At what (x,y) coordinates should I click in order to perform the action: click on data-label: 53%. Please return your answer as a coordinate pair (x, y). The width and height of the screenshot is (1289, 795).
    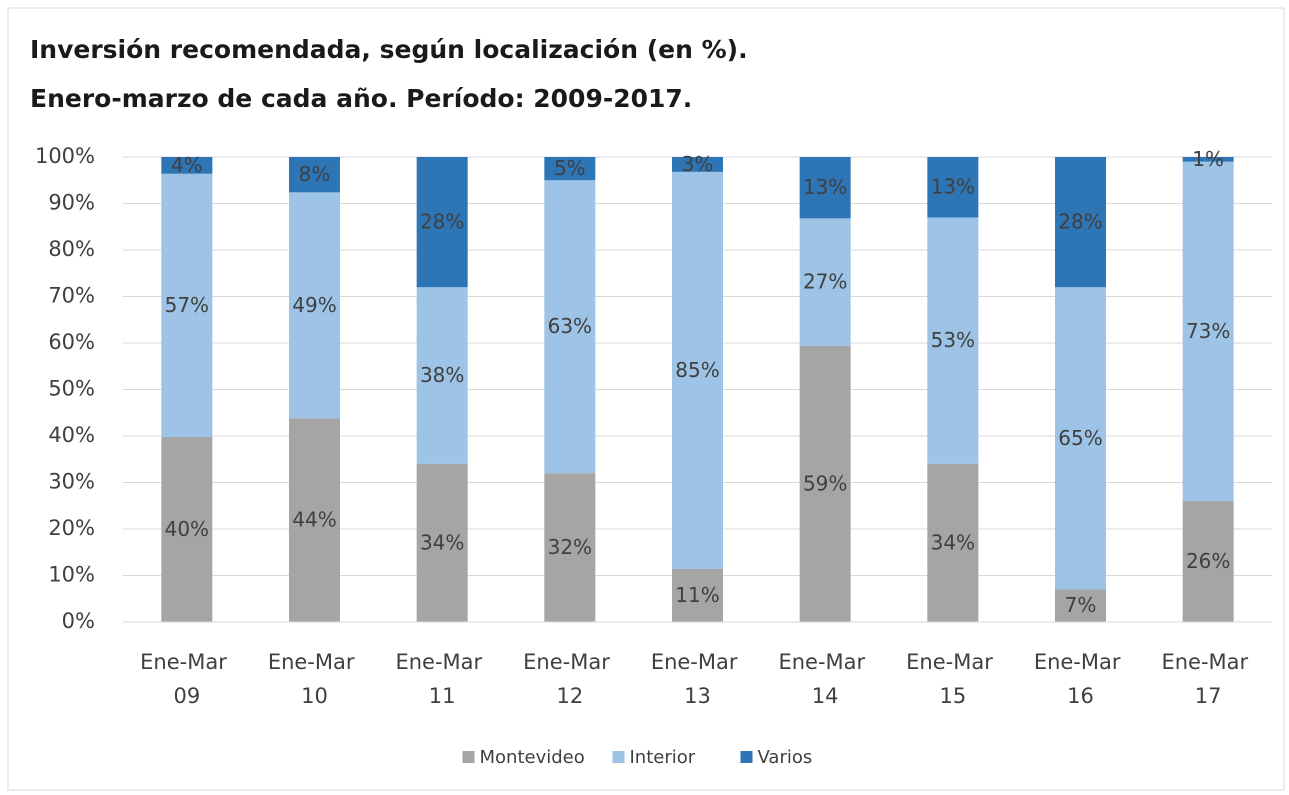
    Looking at the image, I should click on (953, 340).